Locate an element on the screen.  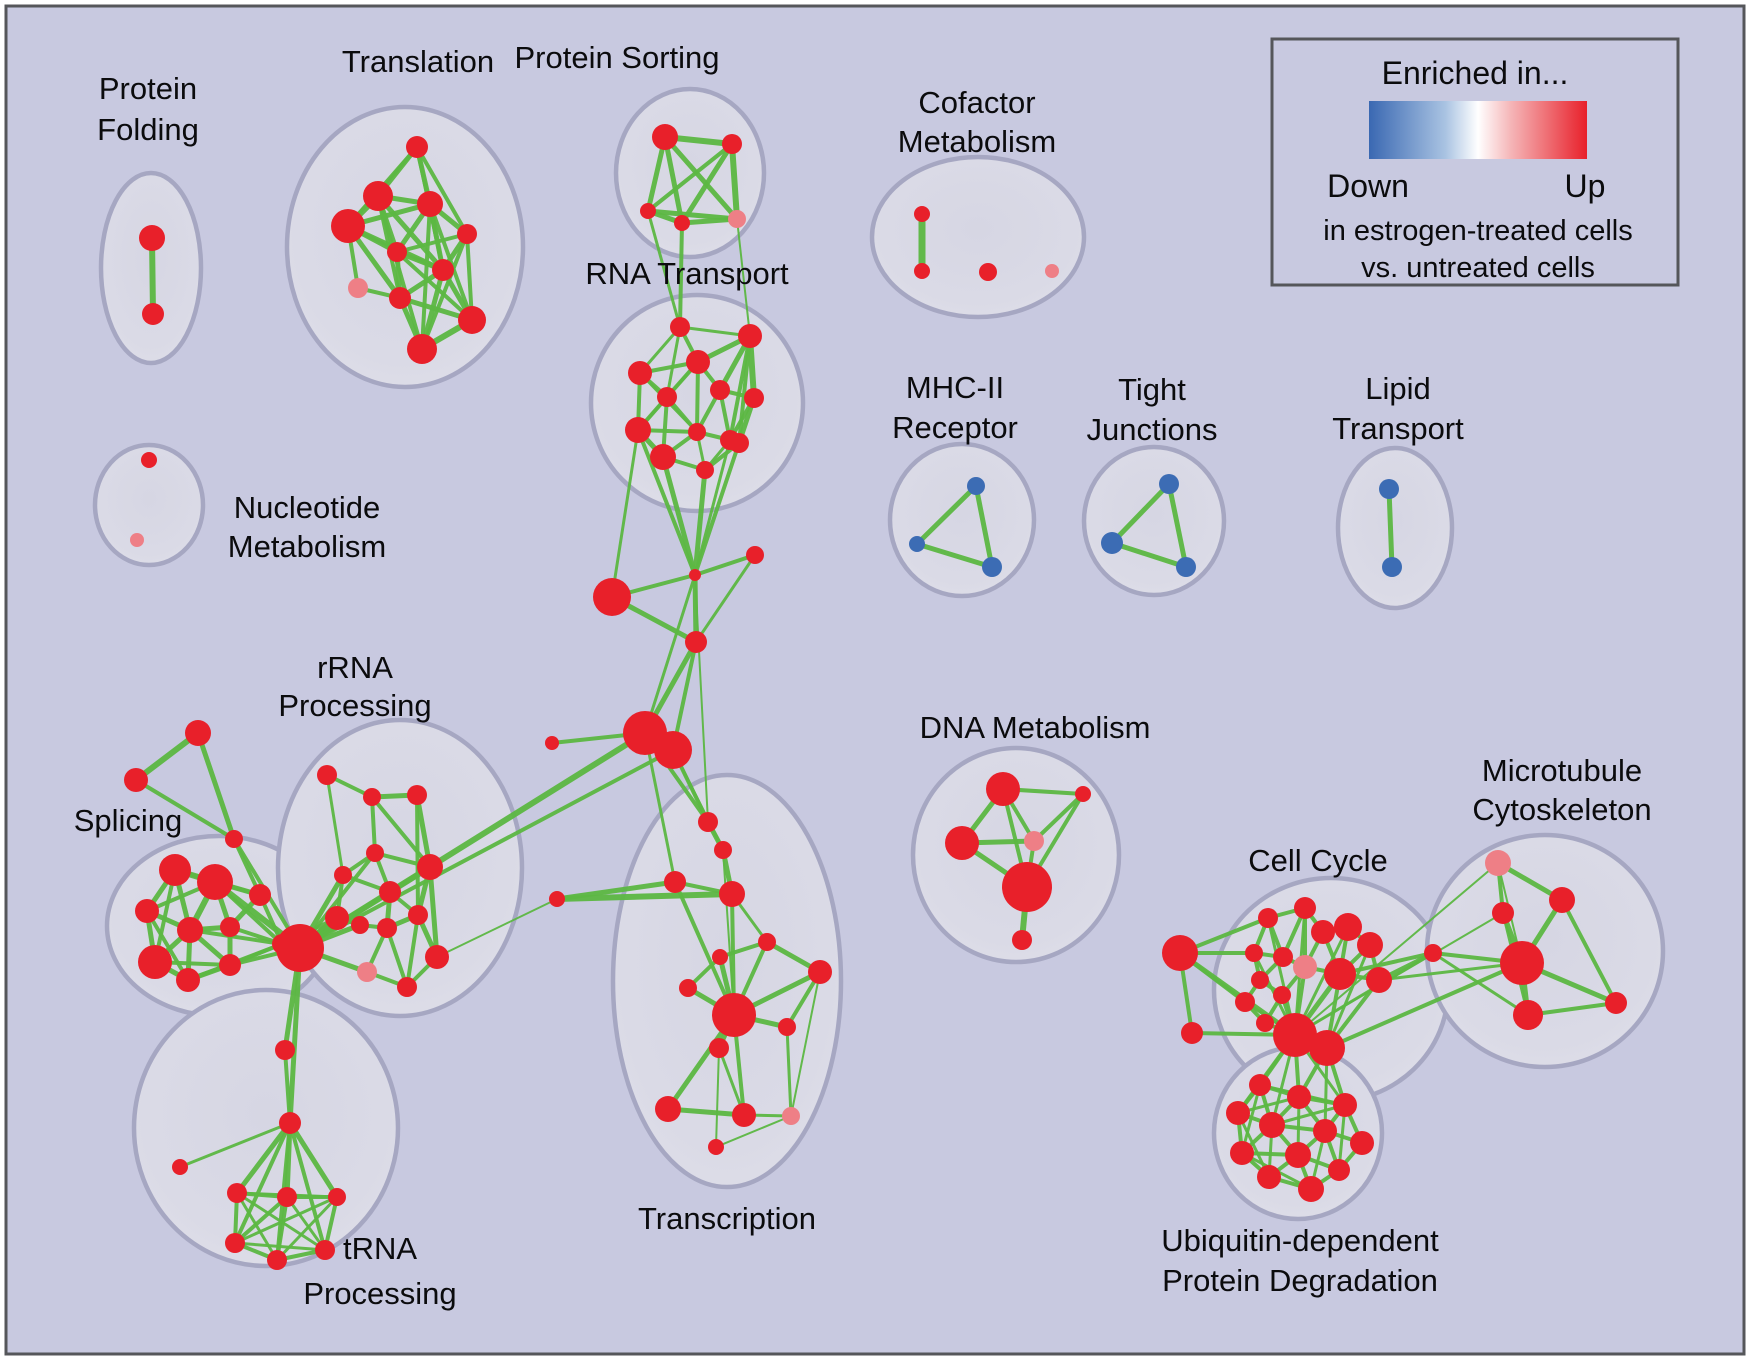
legend-box is located at coordinates (1475, 162).